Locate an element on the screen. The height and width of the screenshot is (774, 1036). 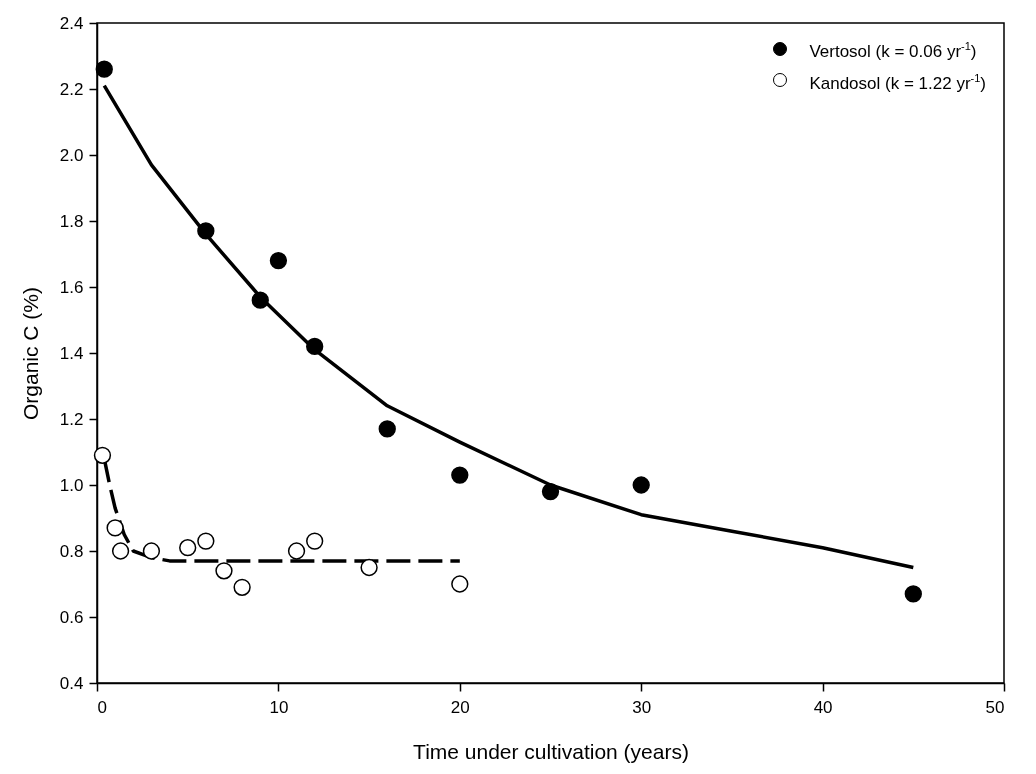
y-tick-label: 1.8 is located at coordinates (71, 221).